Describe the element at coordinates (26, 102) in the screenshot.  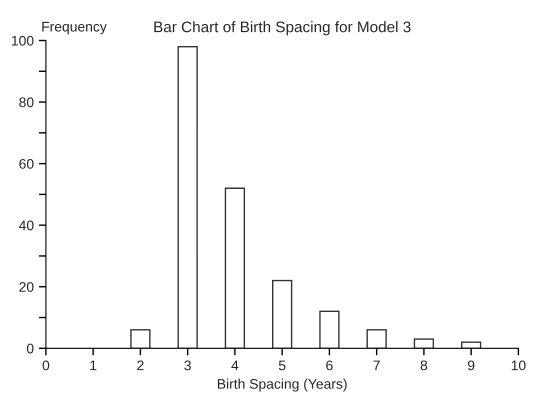
I see `y-tick-label: 80` at that location.